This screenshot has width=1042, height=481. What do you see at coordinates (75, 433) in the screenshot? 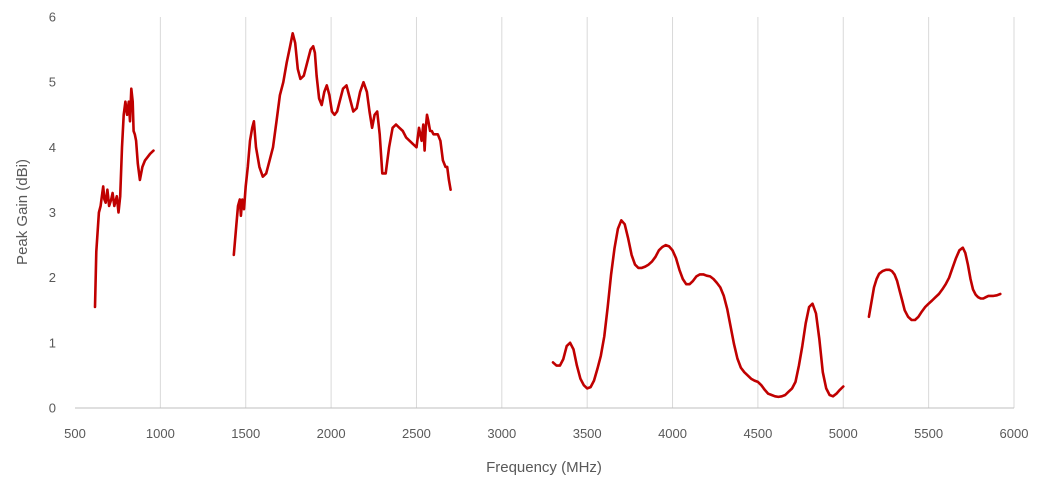
I see `x-tick-label: 500` at bounding box center [75, 433].